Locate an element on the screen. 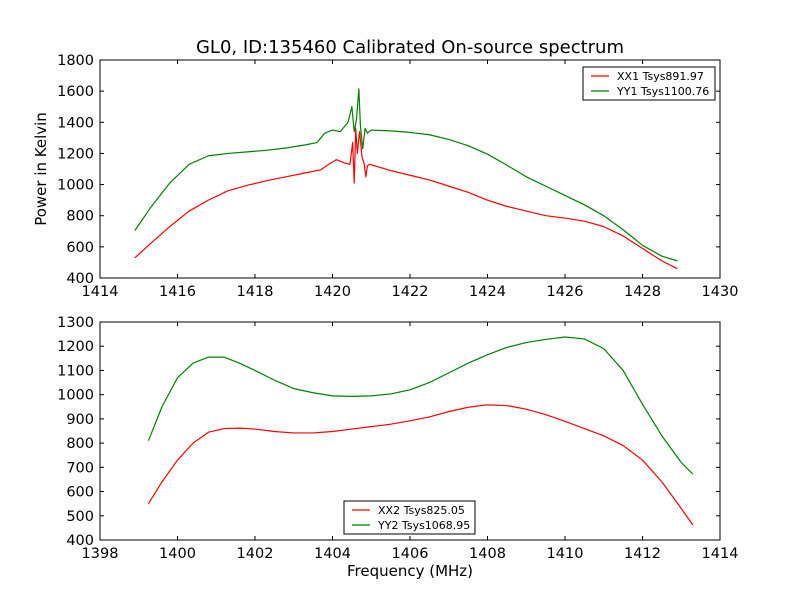 Image resolution: width=800 pixels, height=600 pixels. y-tick-label: 1400 is located at coordinates (75, 123).